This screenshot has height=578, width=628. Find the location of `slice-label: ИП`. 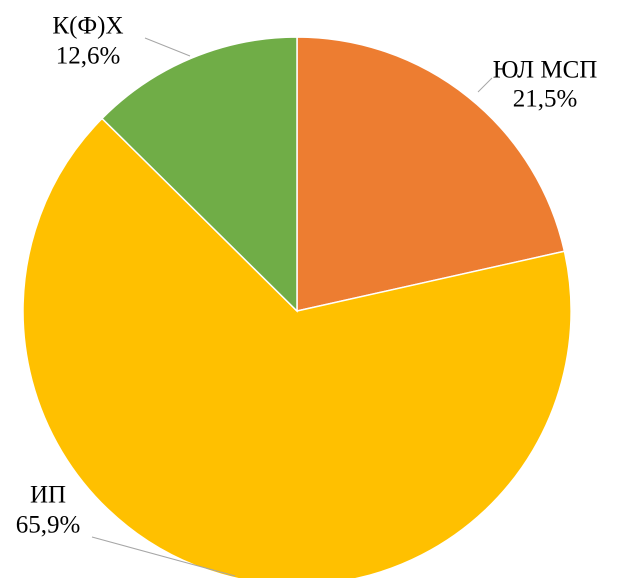

slice-label: ИП is located at coordinates (48, 495).